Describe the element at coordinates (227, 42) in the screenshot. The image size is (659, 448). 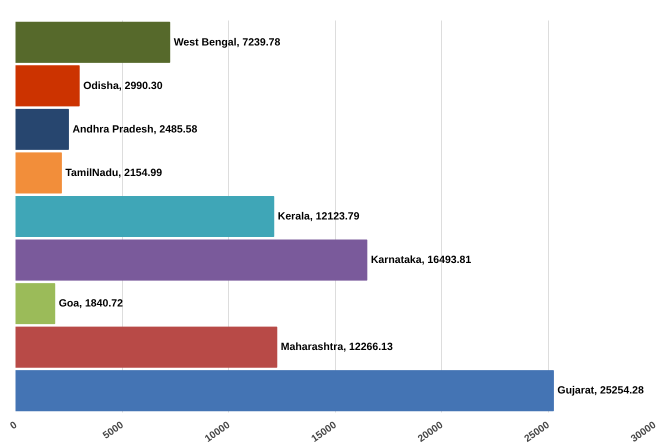
I see `data-label: West Bengal, 7239.78` at that location.